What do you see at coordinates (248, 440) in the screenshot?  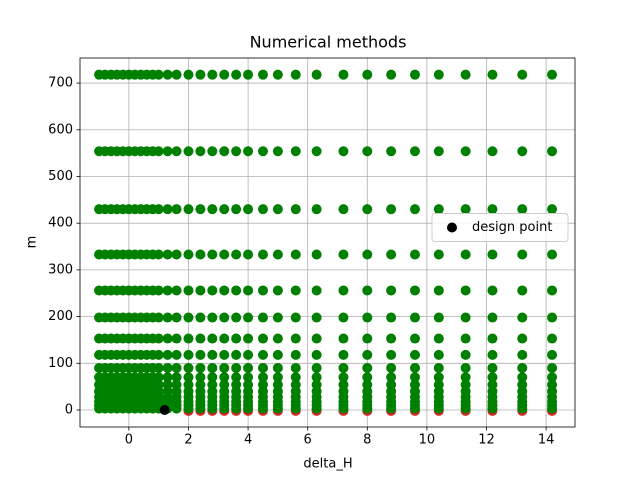 I see `x-tick-label: 4` at bounding box center [248, 440].